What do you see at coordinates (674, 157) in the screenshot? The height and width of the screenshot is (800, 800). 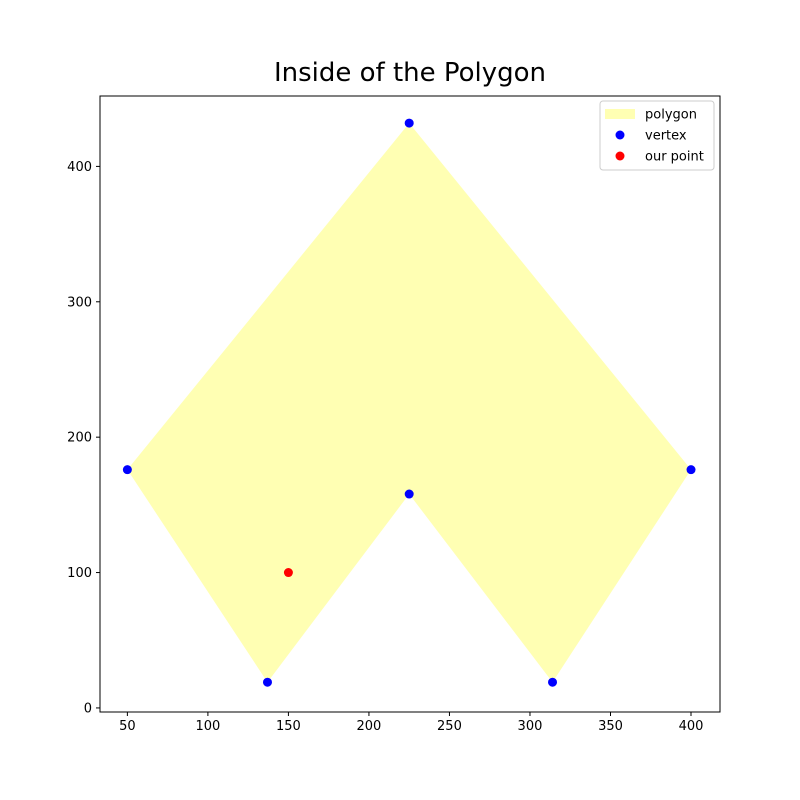 I see `legend-our-point-label: our point` at bounding box center [674, 157].